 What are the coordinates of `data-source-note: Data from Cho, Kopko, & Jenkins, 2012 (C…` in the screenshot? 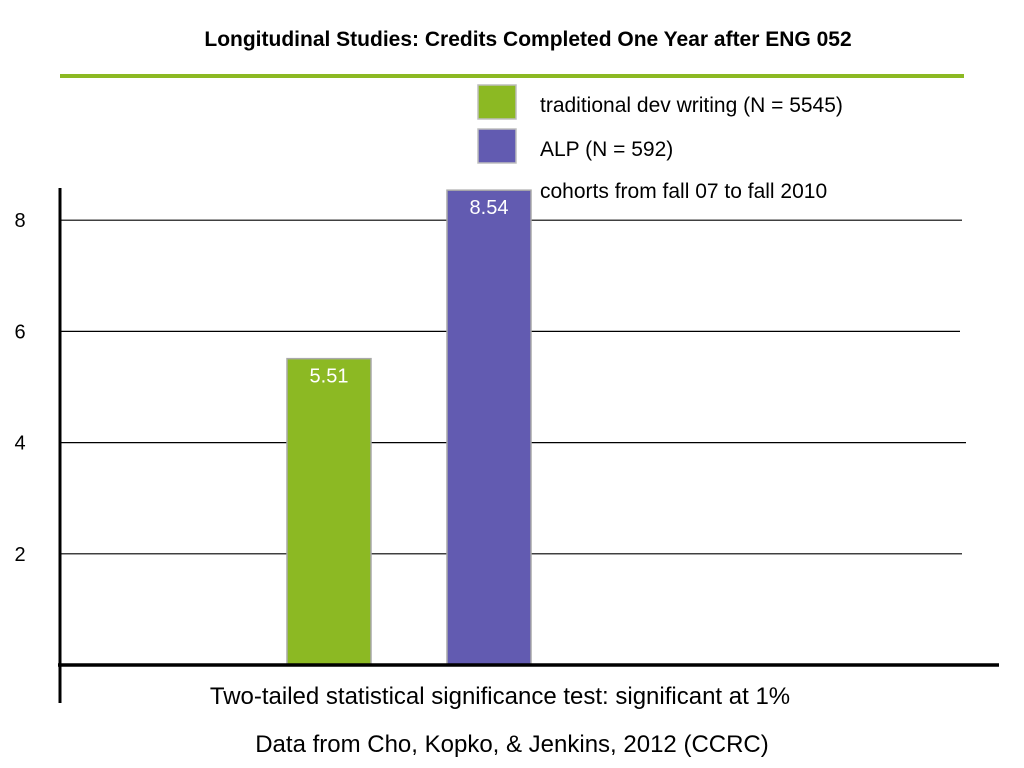 It's located at (512, 744).